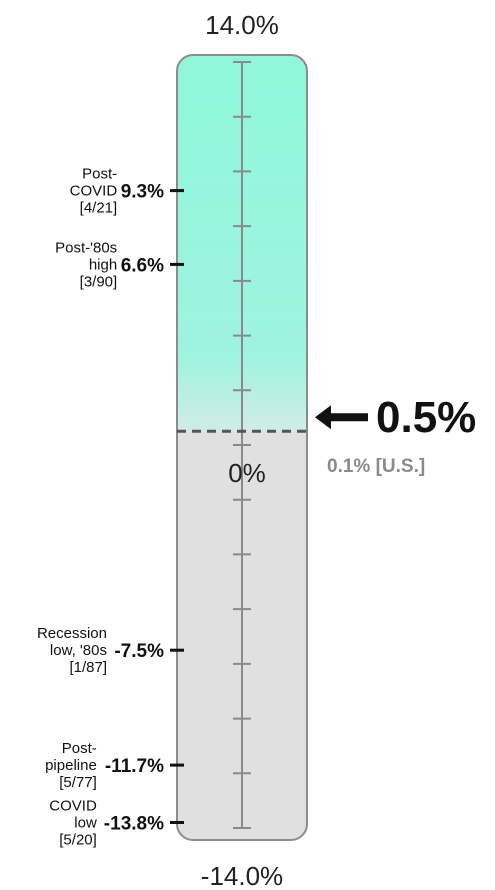  Describe the element at coordinates (134, 824) in the screenshot. I see `marker-value-label: -13.8%` at that location.